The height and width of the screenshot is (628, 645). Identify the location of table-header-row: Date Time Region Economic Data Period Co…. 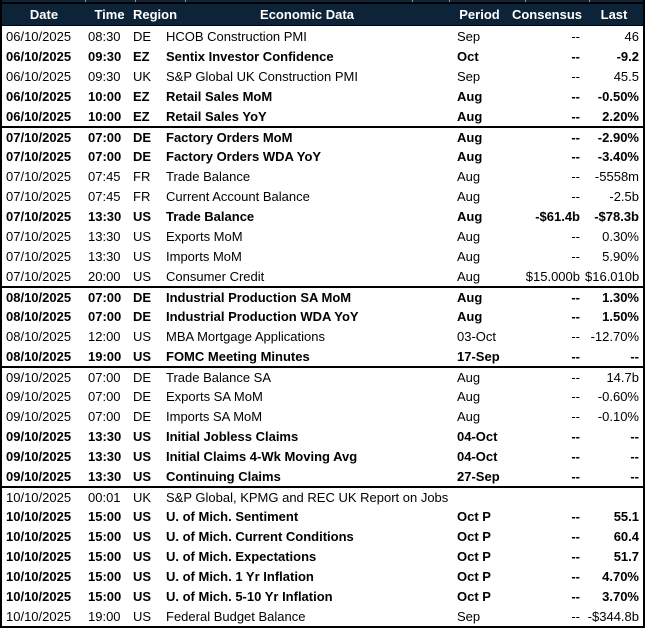
(322, 14).